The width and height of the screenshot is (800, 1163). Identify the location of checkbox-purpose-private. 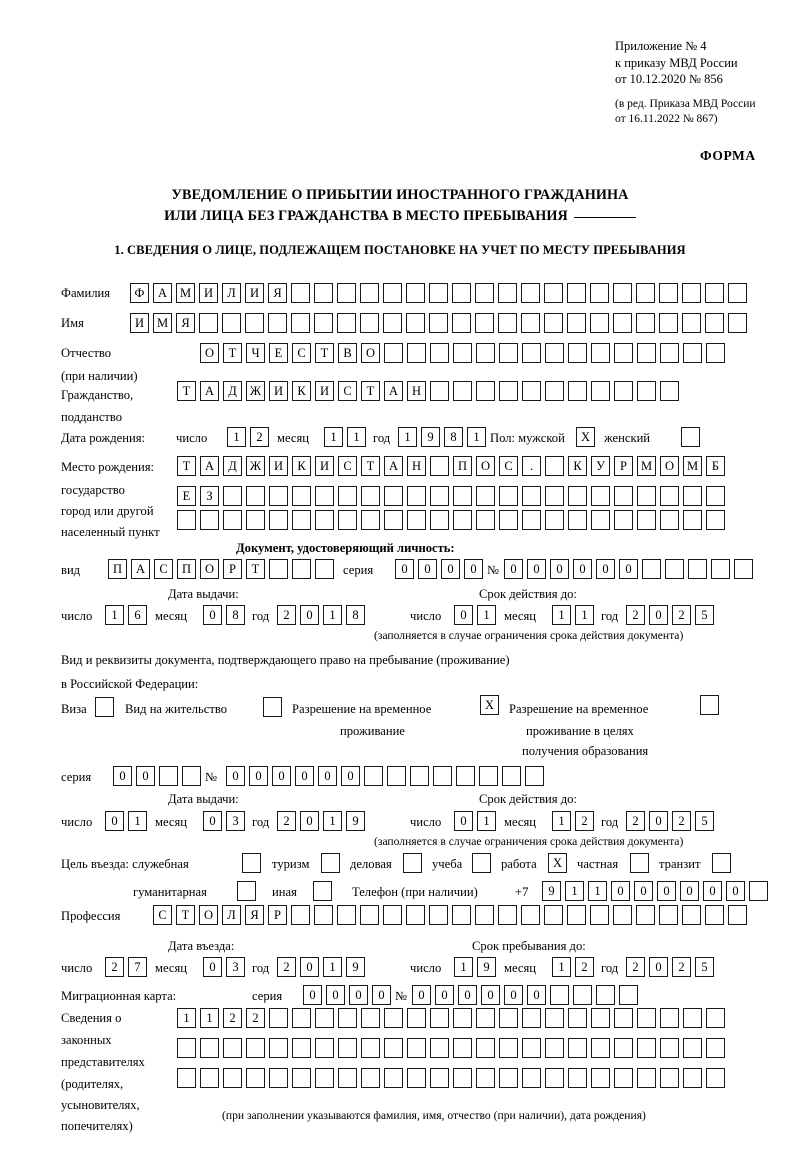
(639, 863).